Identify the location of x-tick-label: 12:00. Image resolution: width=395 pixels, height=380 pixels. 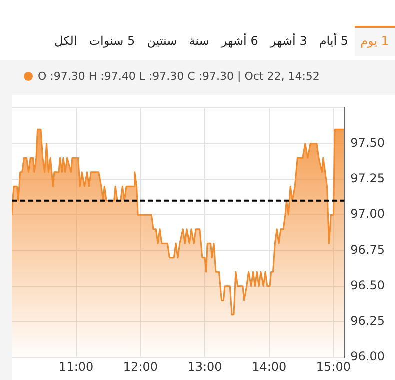
(140, 367).